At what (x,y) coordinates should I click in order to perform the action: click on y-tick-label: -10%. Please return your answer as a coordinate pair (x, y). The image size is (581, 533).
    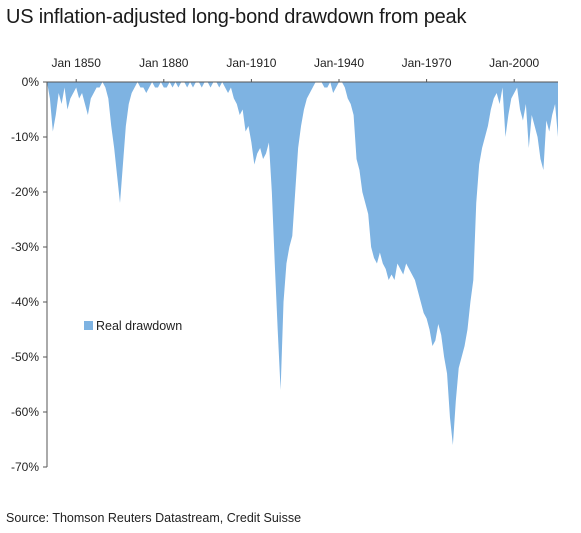
    Looking at the image, I should click on (25, 137).